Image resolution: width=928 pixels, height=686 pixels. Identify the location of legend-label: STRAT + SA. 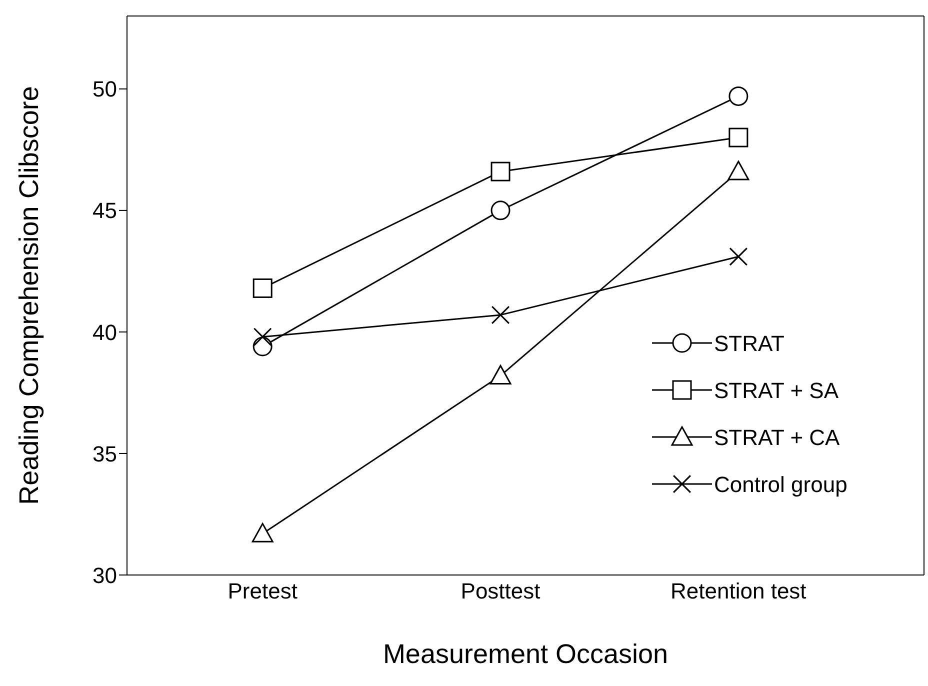
(776, 390).